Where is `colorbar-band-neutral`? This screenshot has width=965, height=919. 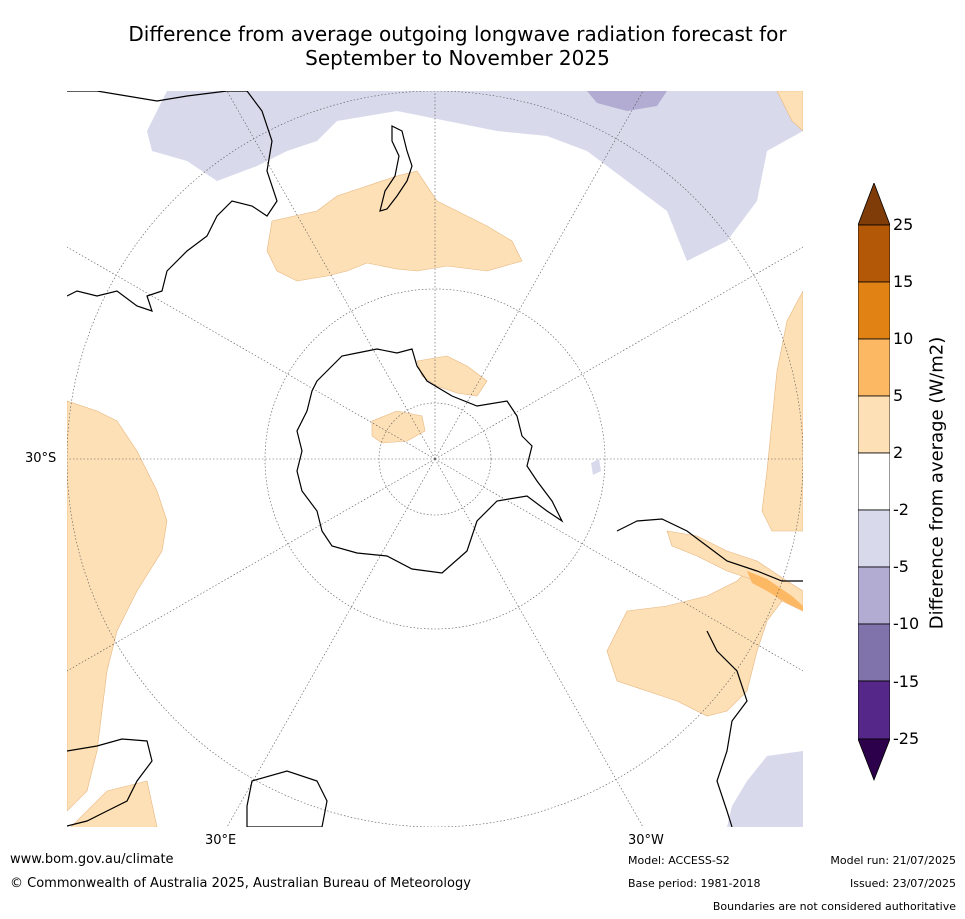
colorbar-band-neutral is located at coordinates (874, 481).